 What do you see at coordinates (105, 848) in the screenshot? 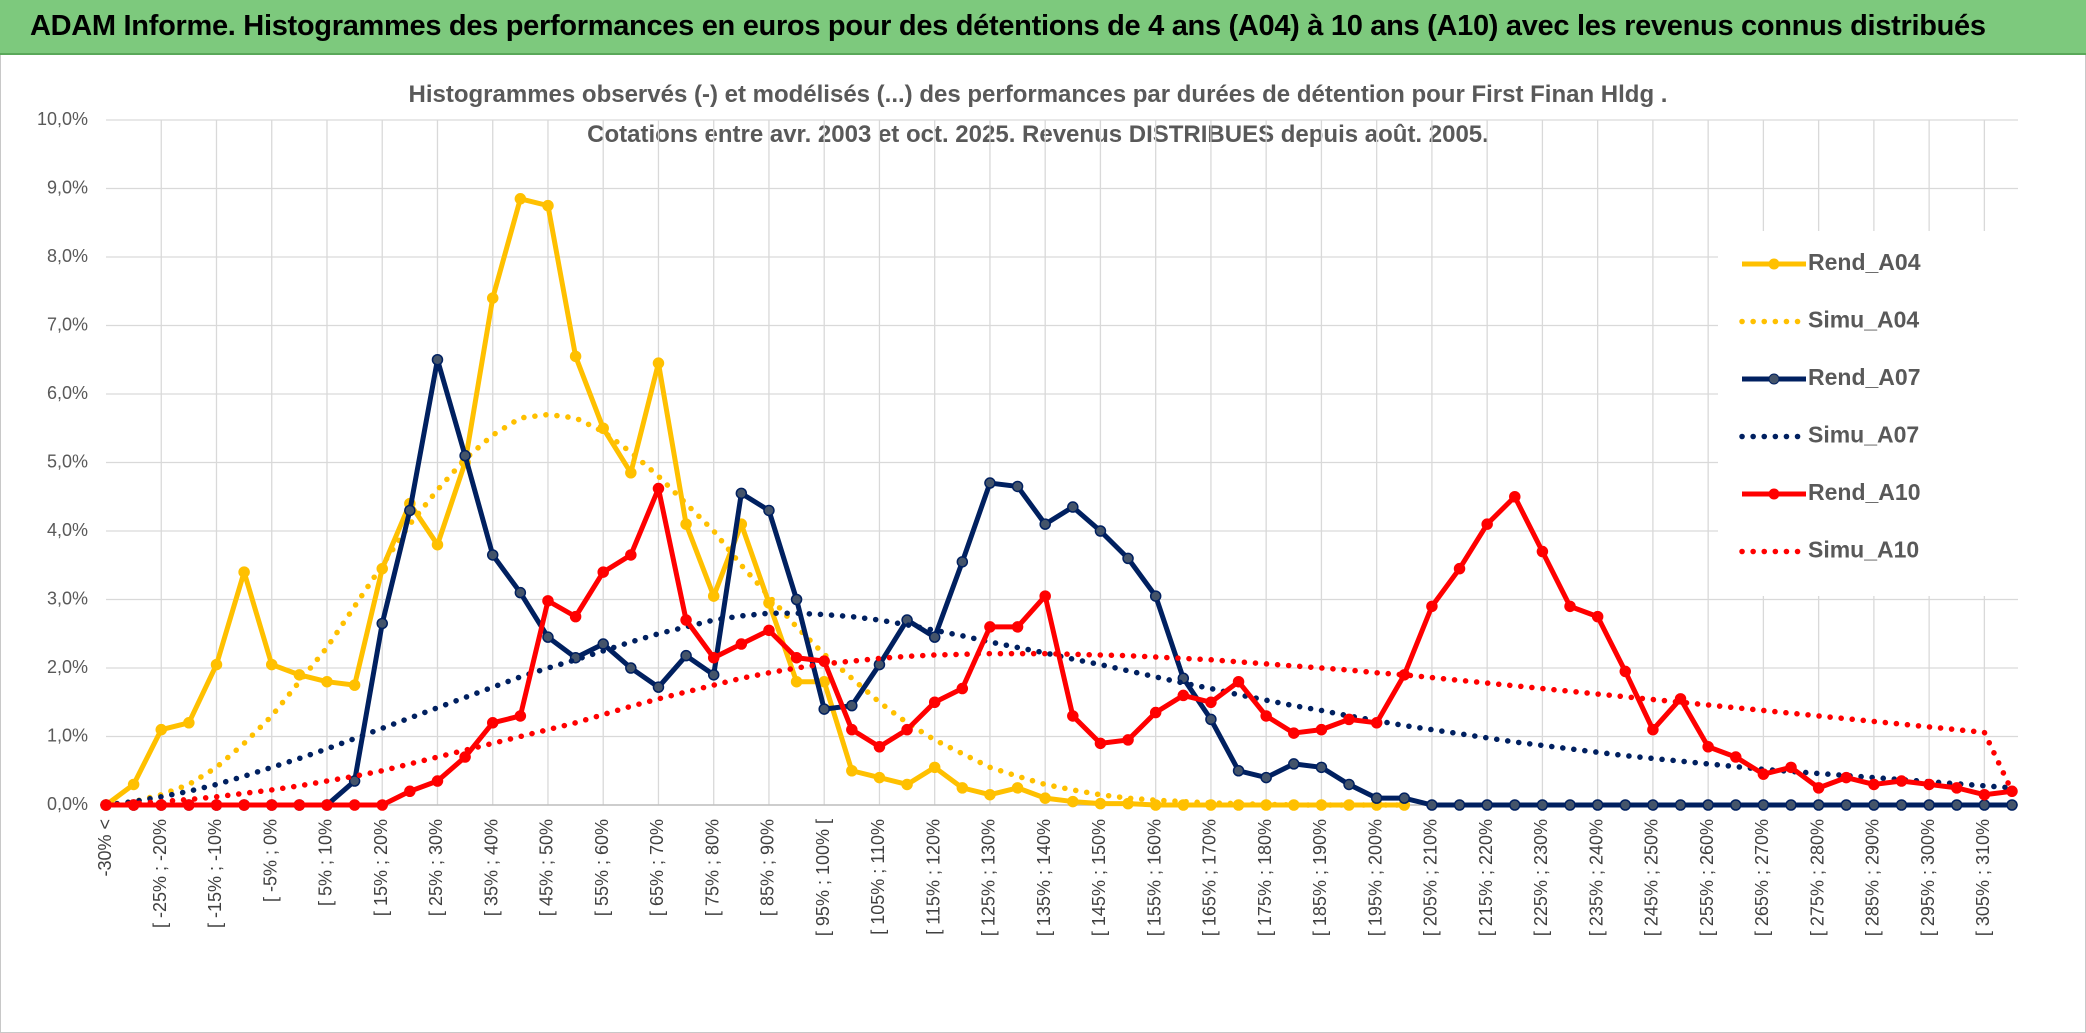
I see `x-tick-label: -30% <` at bounding box center [105, 848].